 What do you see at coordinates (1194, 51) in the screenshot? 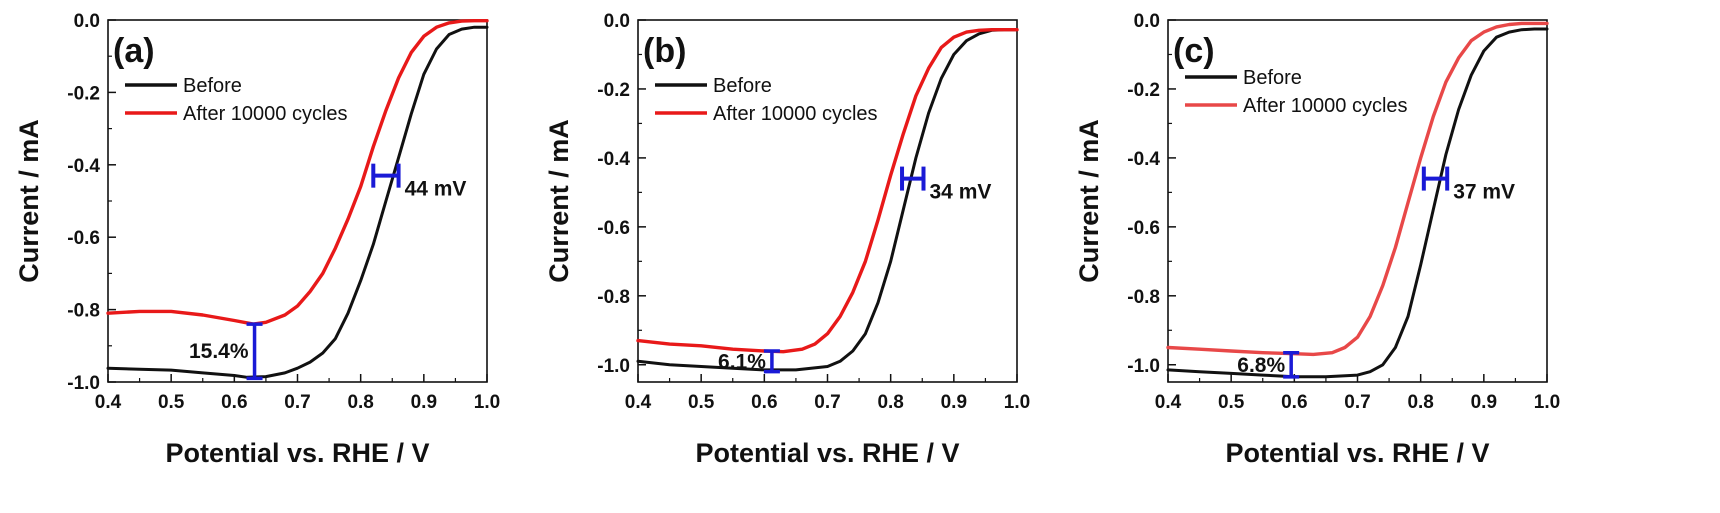
I see `panel-label: (c)` at bounding box center [1194, 51].